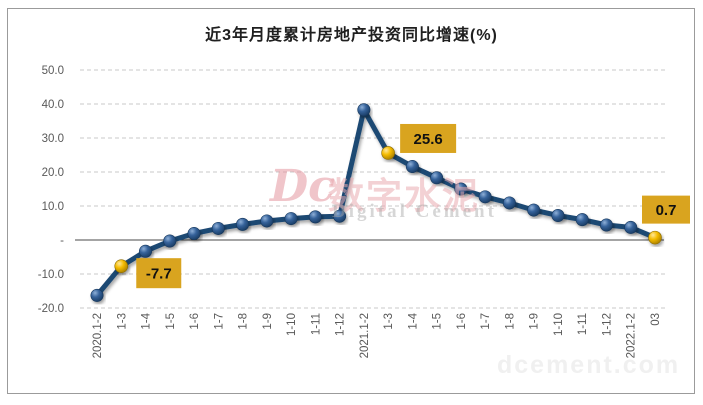  I want to click on data-label-text: 0.7, so click(666, 210).